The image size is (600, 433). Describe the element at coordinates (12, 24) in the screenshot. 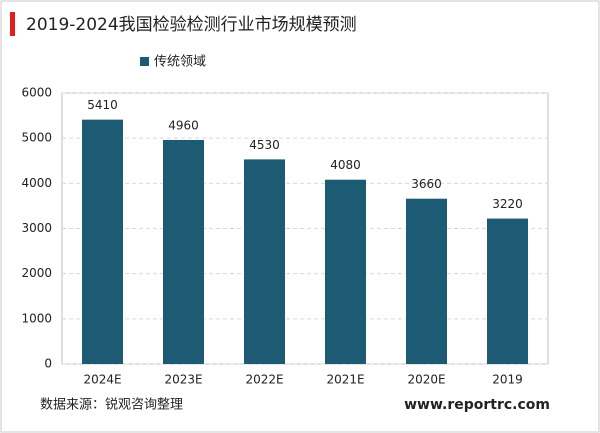

I see `title-accent` at that location.